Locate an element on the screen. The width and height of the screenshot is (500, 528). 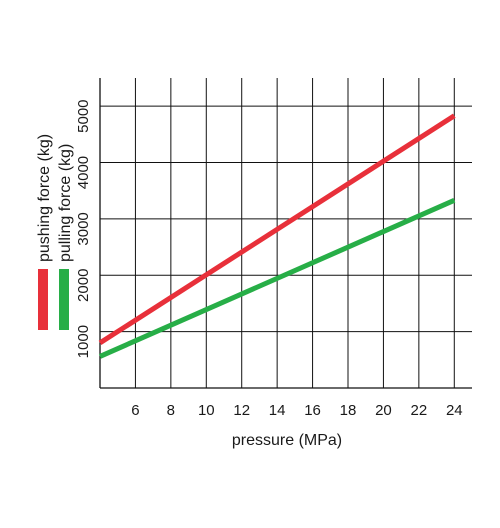
x-tick-label: 24 is located at coordinates (454, 410).